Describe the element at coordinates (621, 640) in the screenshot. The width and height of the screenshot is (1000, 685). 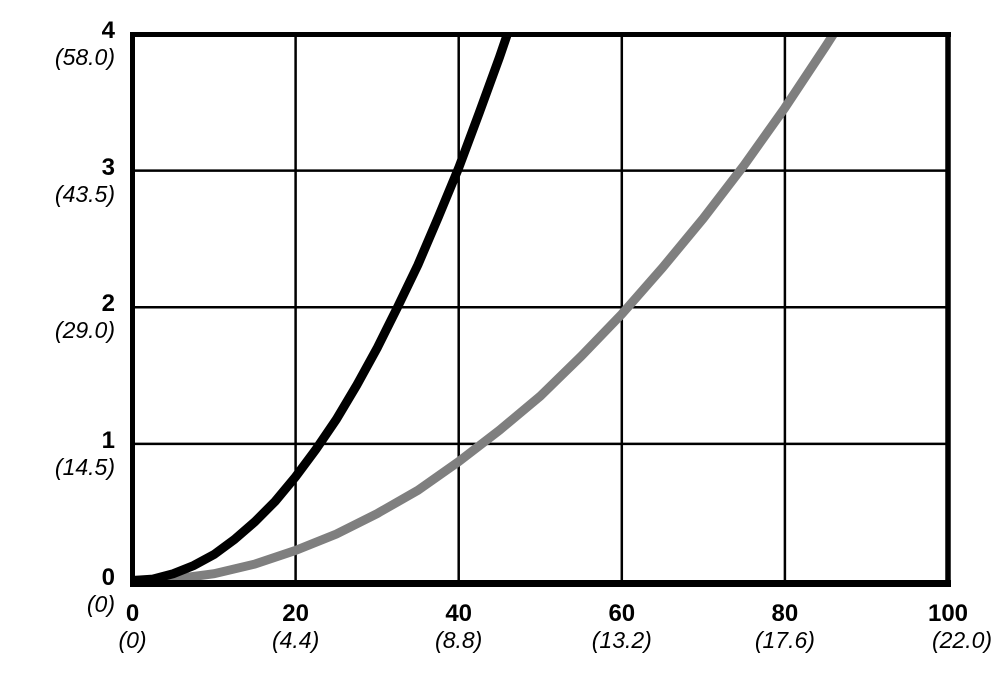
I see `x-tick-alt-value: (13.2)` at that location.